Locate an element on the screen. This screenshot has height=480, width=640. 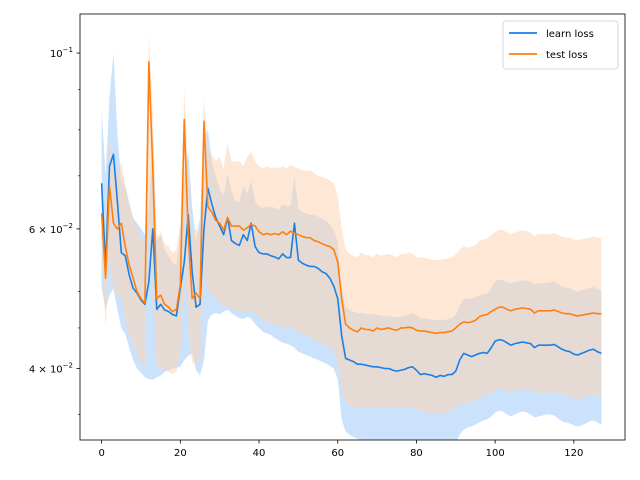
y-tick-label: 10−1 is located at coordinates (61, 53).